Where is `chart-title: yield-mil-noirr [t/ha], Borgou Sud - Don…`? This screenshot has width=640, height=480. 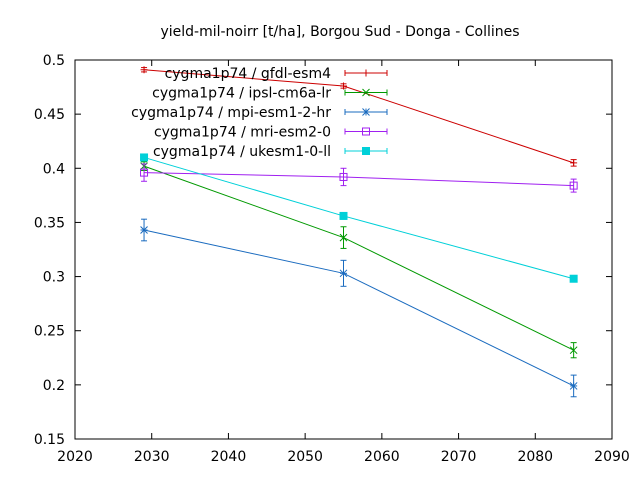
chart-title: yield-mil-noirr [t/ha], Borgou Sud - Don… is located at coordinates (339, 32).